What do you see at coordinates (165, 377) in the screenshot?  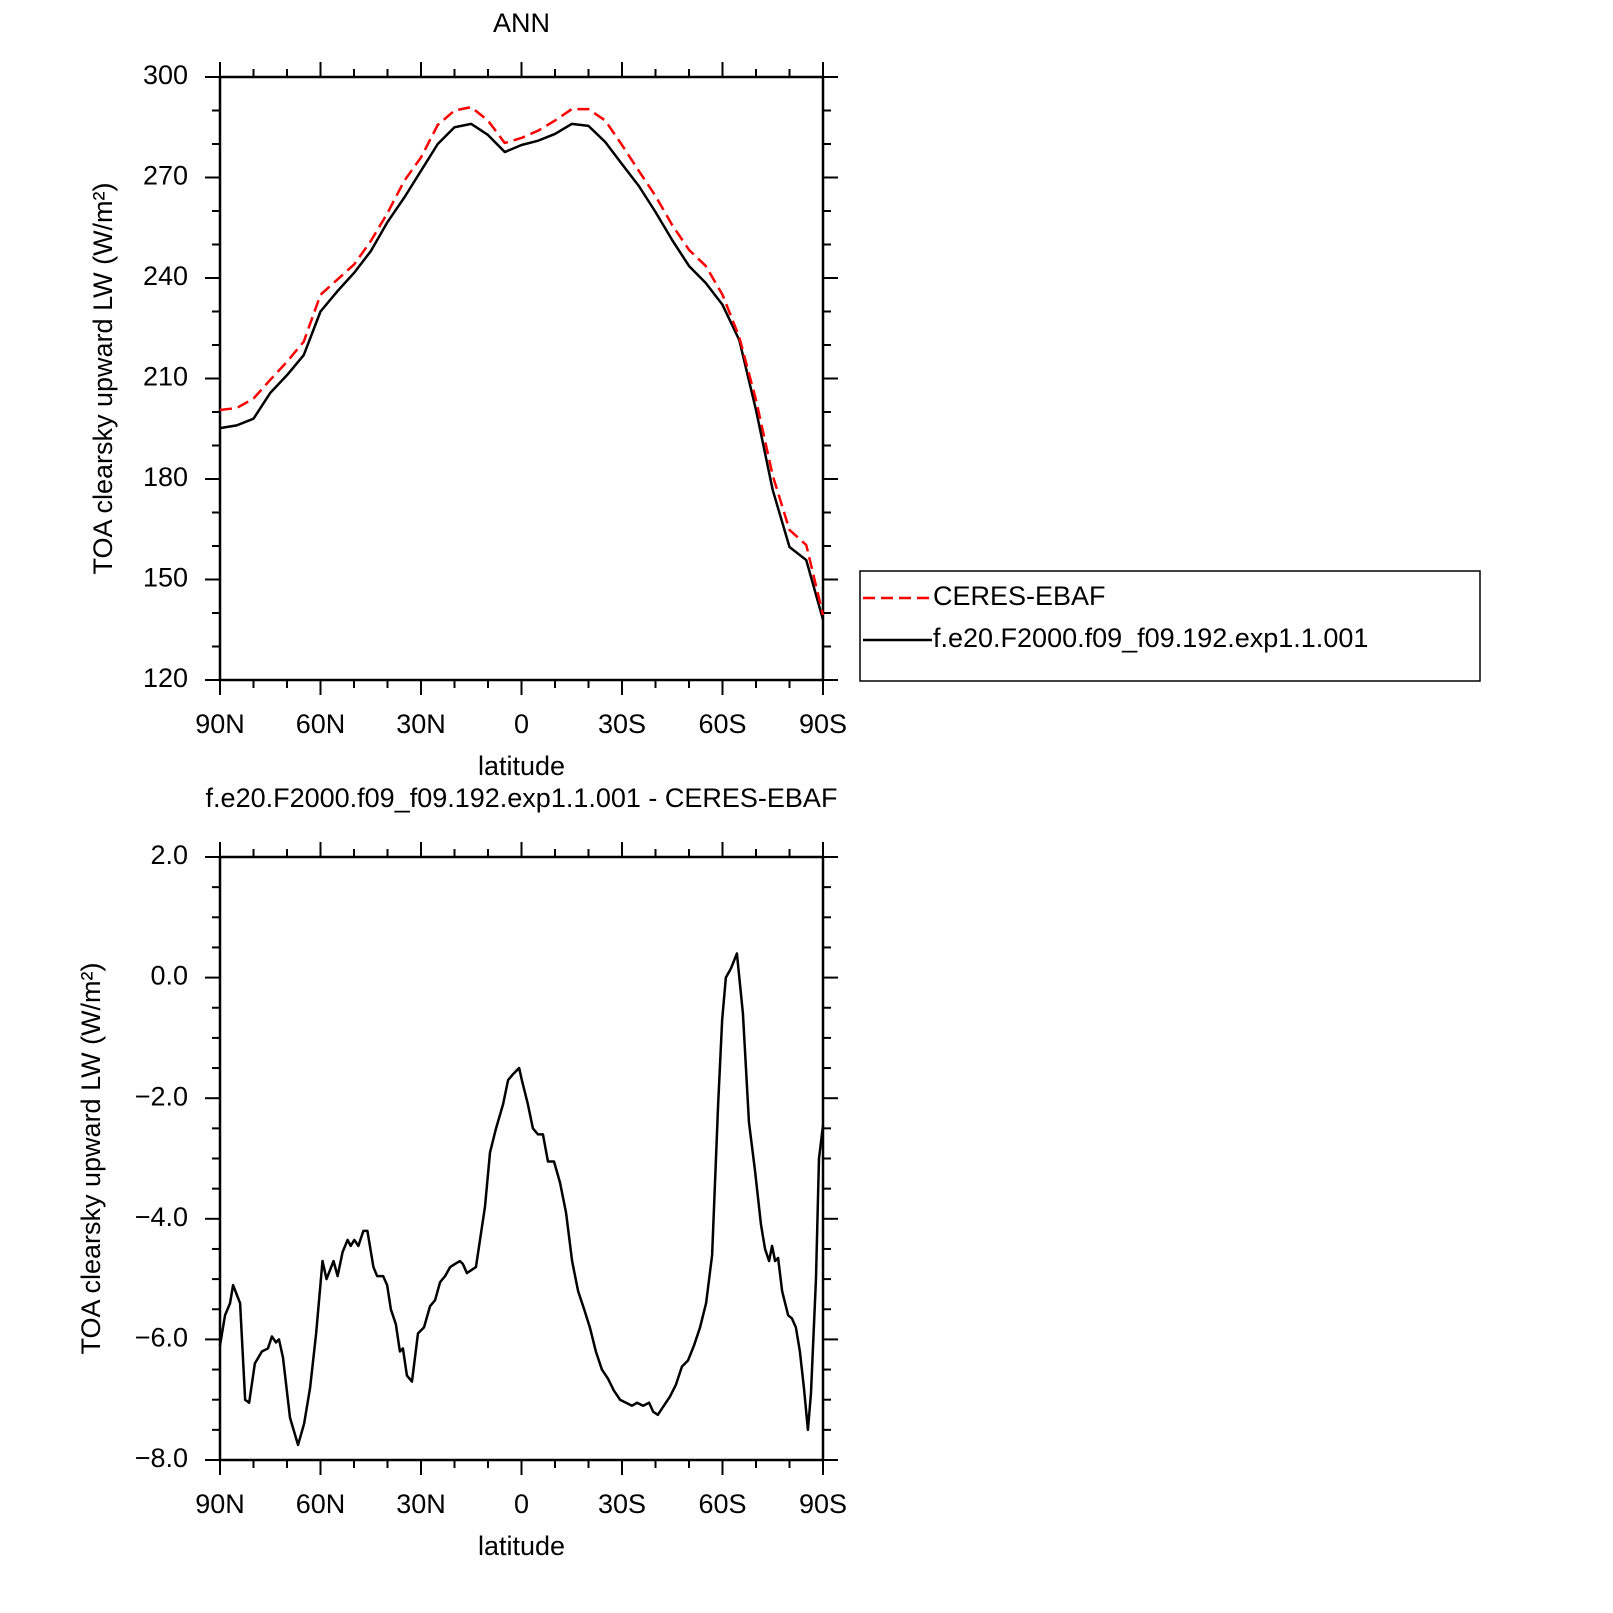 I see `y-tick-label: 210` at bounding box center [165, 377].